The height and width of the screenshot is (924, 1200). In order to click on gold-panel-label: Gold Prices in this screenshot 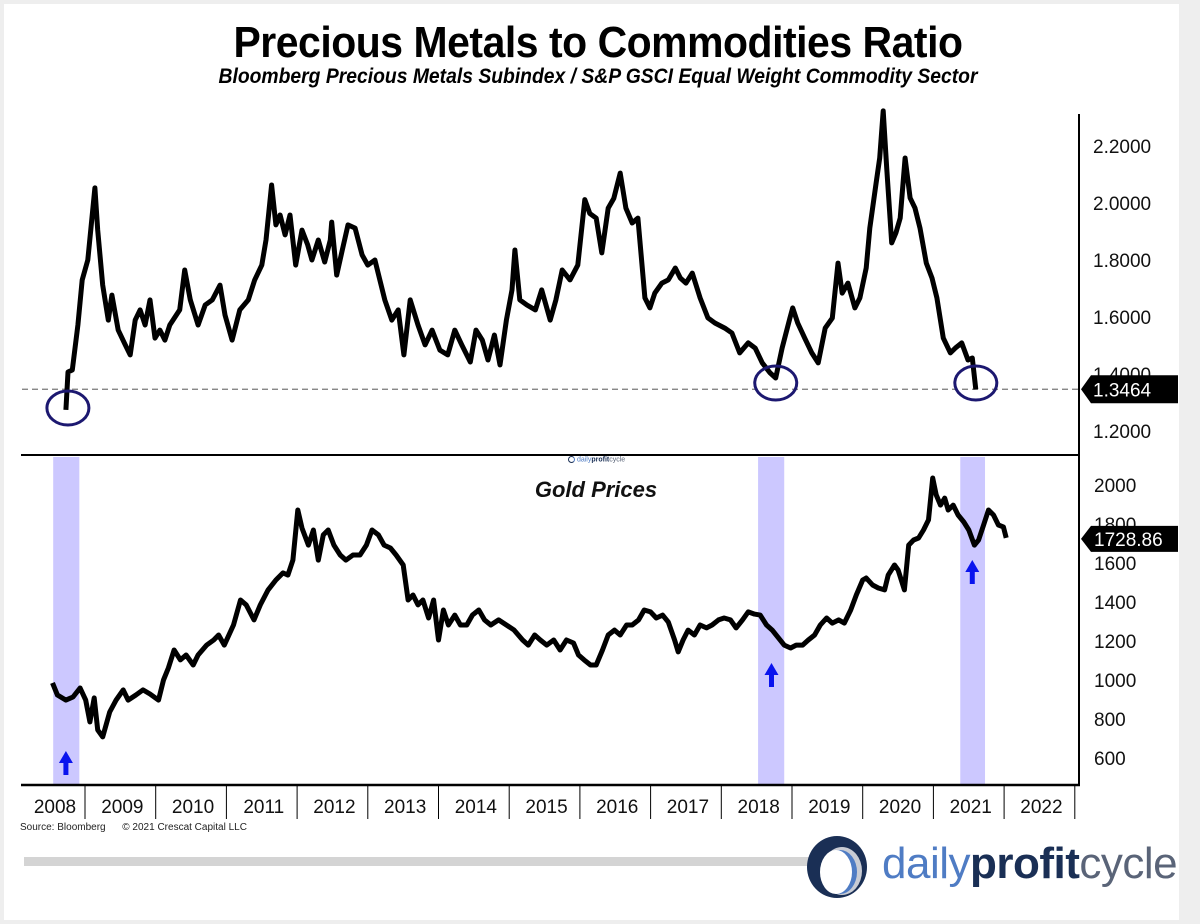, I will do `click(596, 489)`.